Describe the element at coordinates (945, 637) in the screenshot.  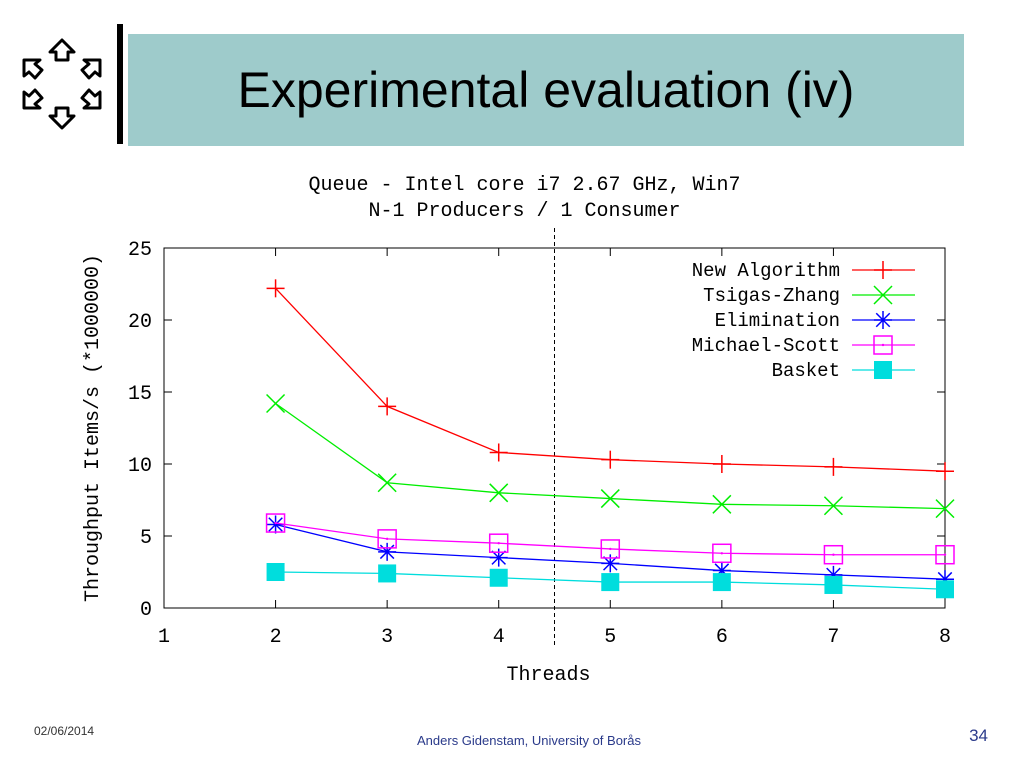
I see `x-tick-label: 8` at that location.